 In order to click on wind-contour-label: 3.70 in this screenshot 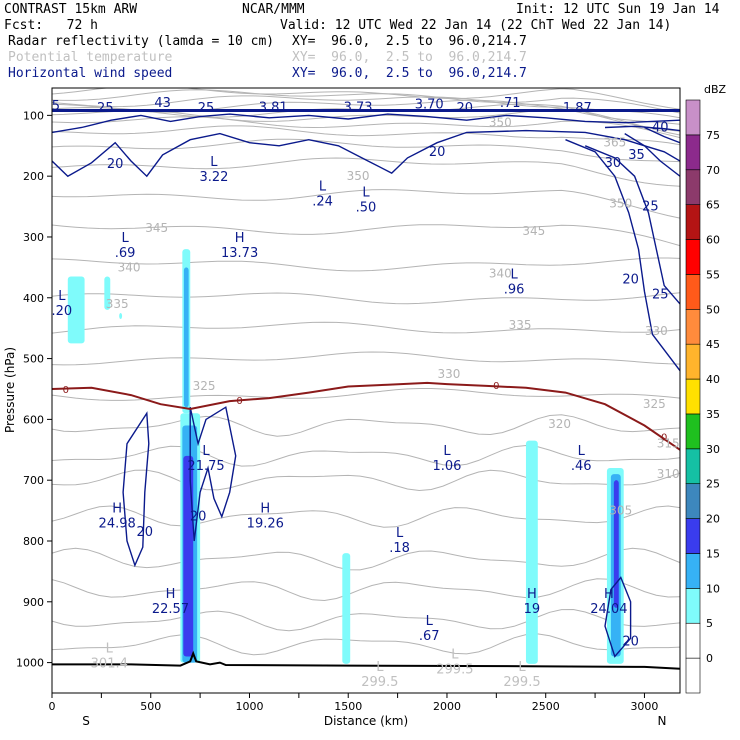, I will do `click(429, 104)`.